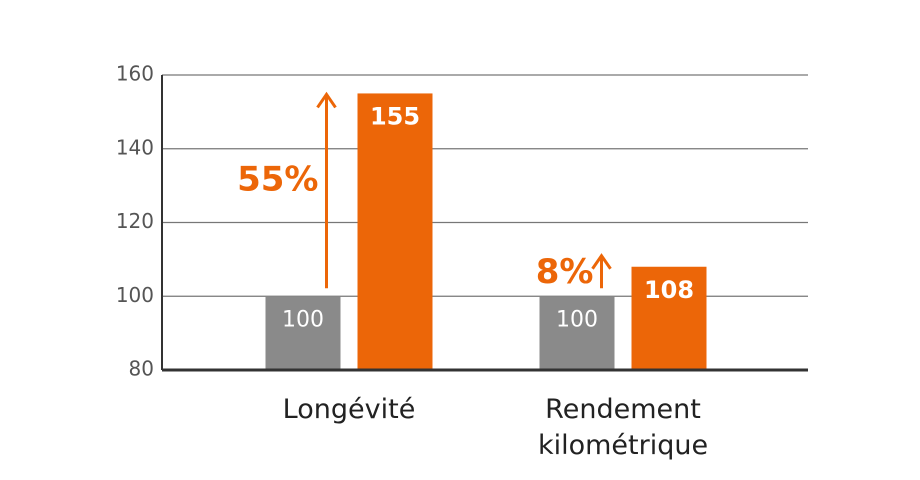  I want to click on annotation: 55%, so click(277, 179).